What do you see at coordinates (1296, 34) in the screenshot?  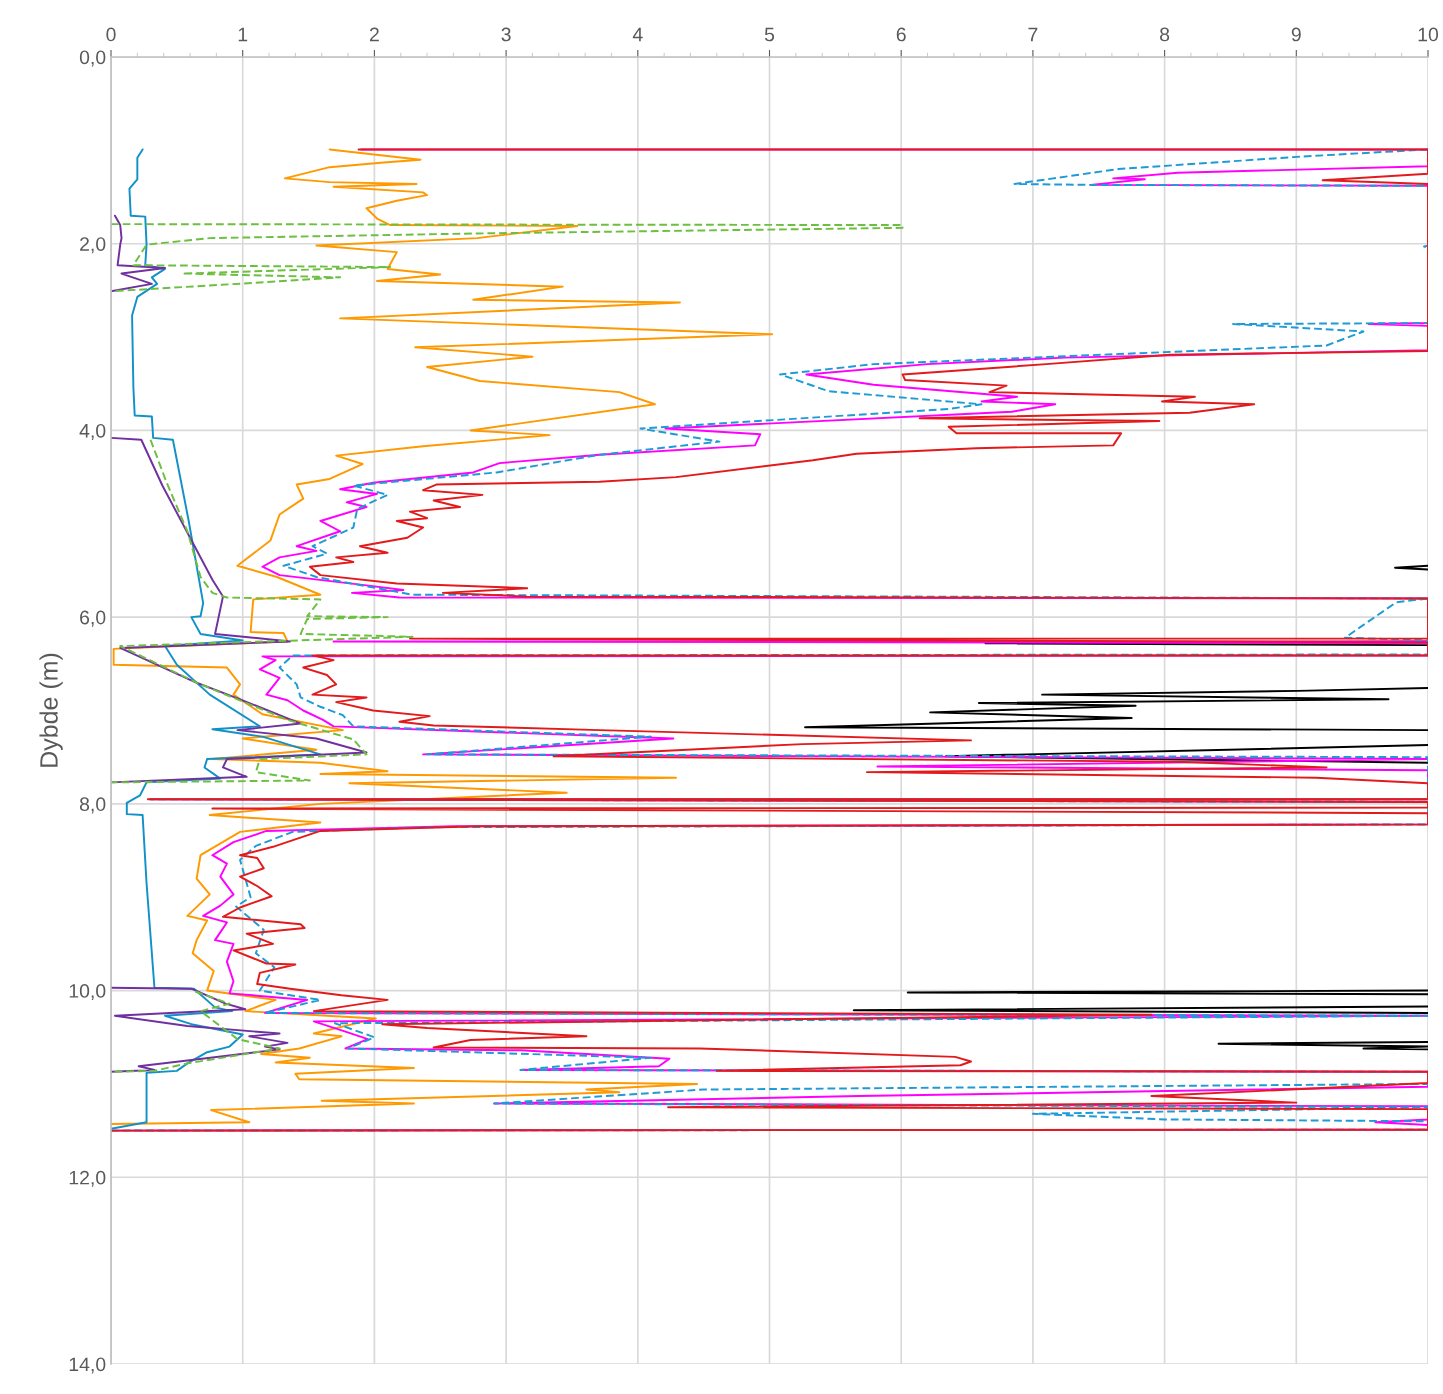 I see `x-tick-label: 9` at bounding box center [1296, 34].